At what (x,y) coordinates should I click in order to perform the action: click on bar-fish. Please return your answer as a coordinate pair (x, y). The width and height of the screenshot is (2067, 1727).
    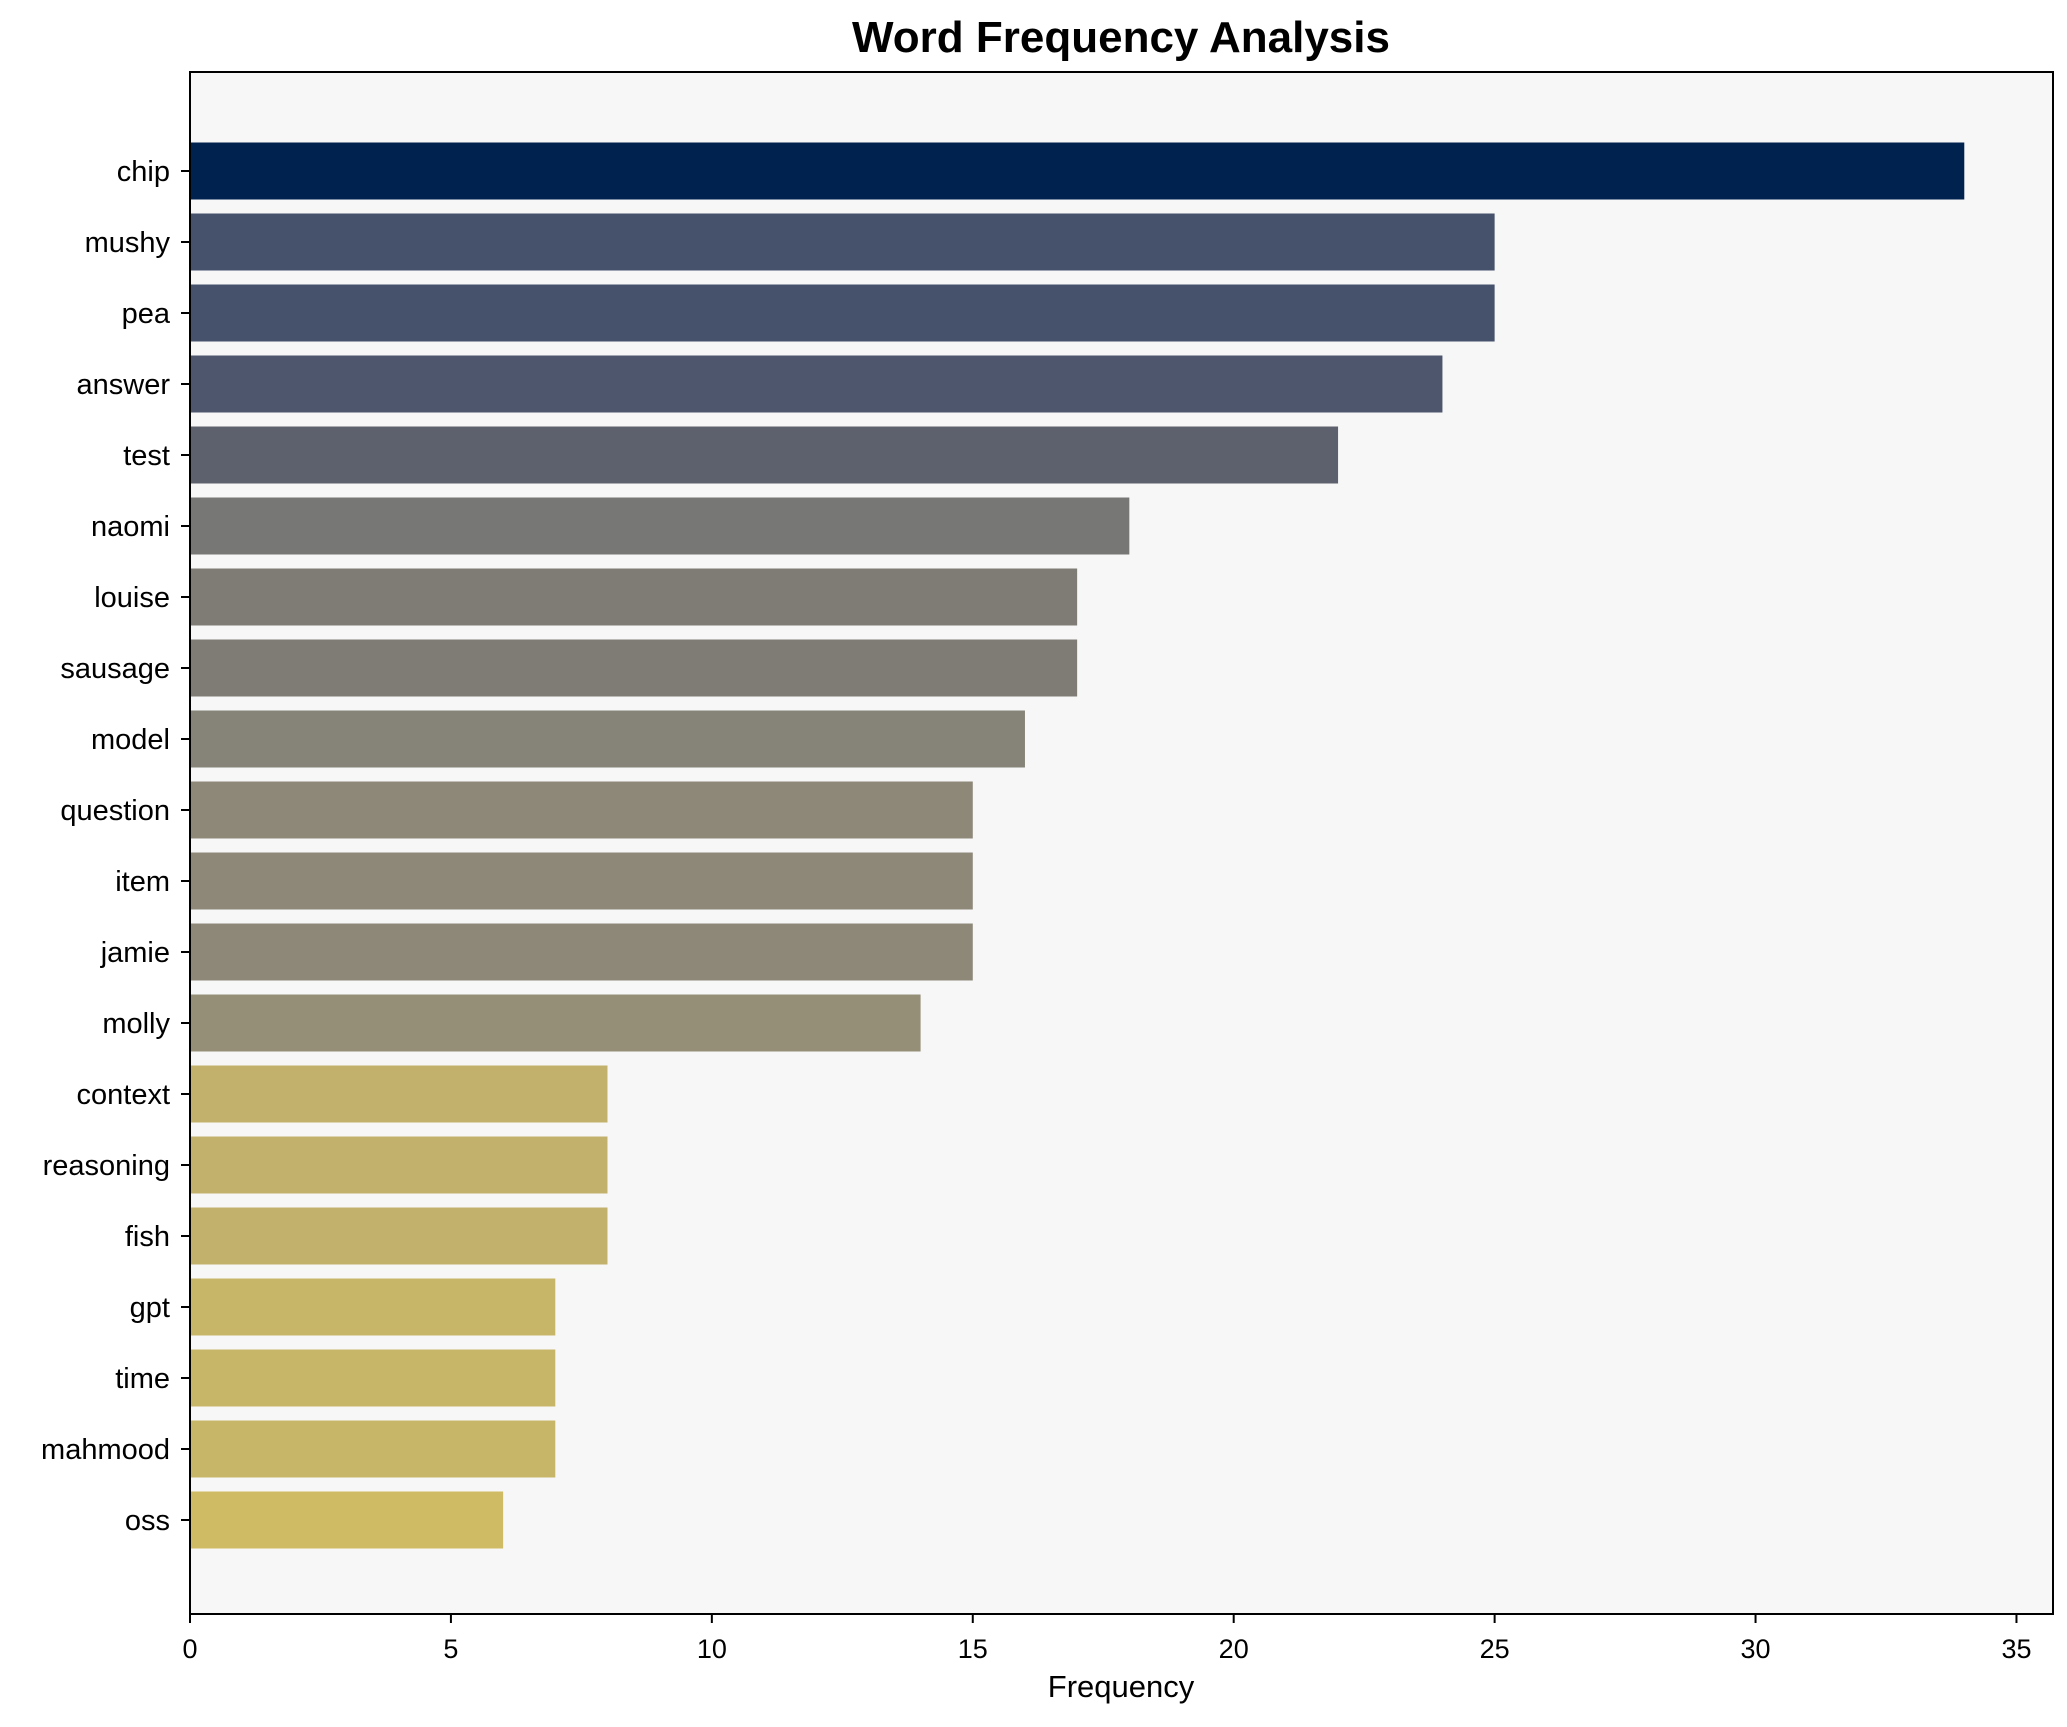
    Looking at the image, I should click on (399, 1236).